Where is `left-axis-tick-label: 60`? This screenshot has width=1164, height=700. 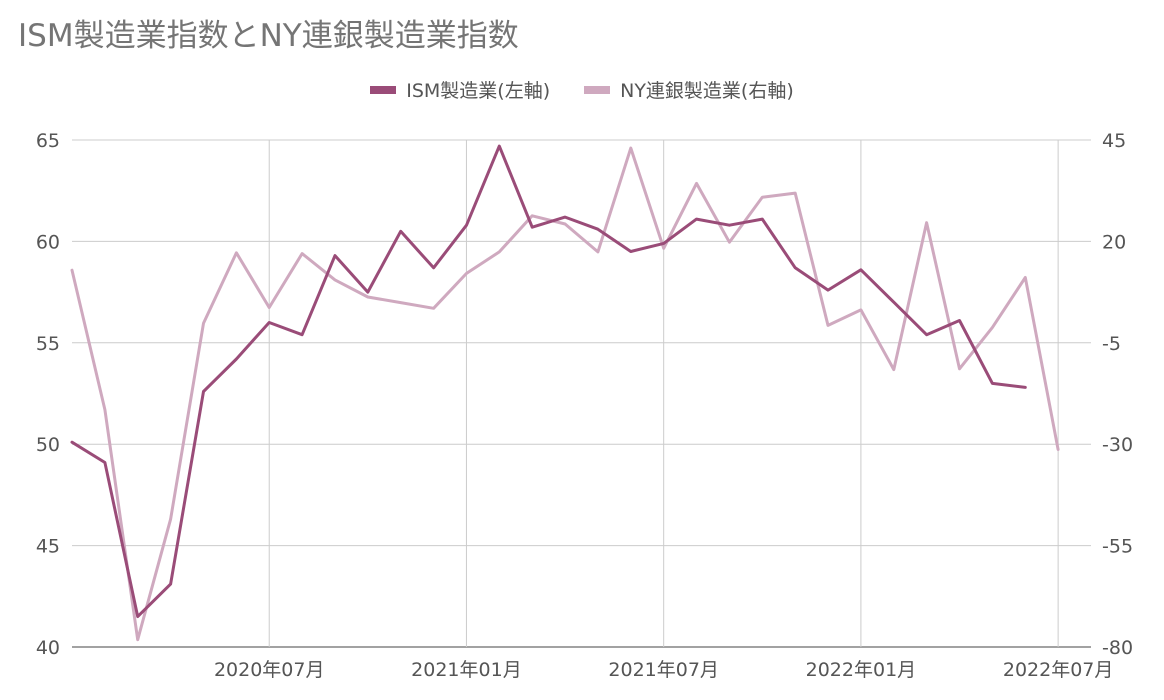 left-axis-tick-label: 60 is located at coordinates (48, 242).